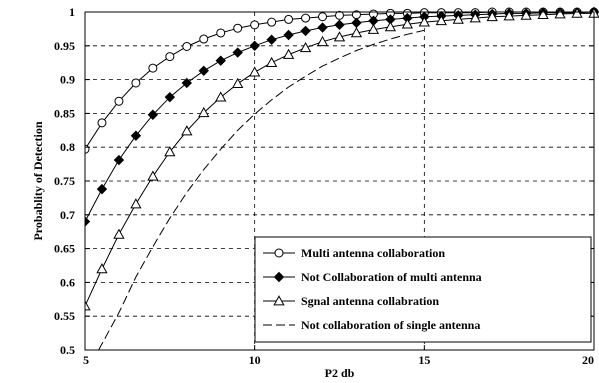 The image size is (599, 383). Describe the element at coordinates (67, 80) in the screenshot. I see `y-tick-label: 0.9` at that location.